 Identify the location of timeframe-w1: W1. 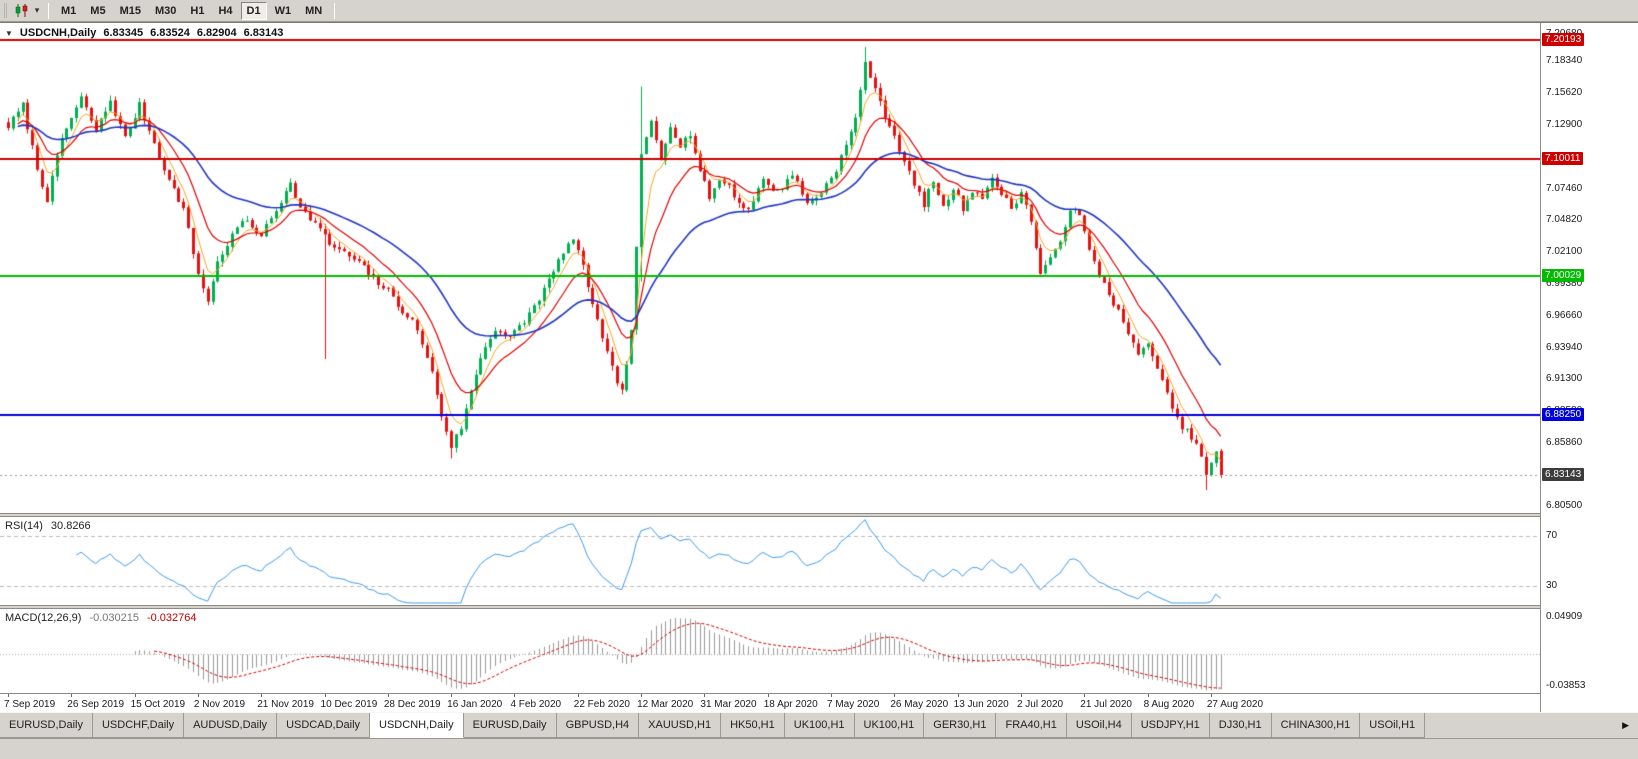
(283, 10).